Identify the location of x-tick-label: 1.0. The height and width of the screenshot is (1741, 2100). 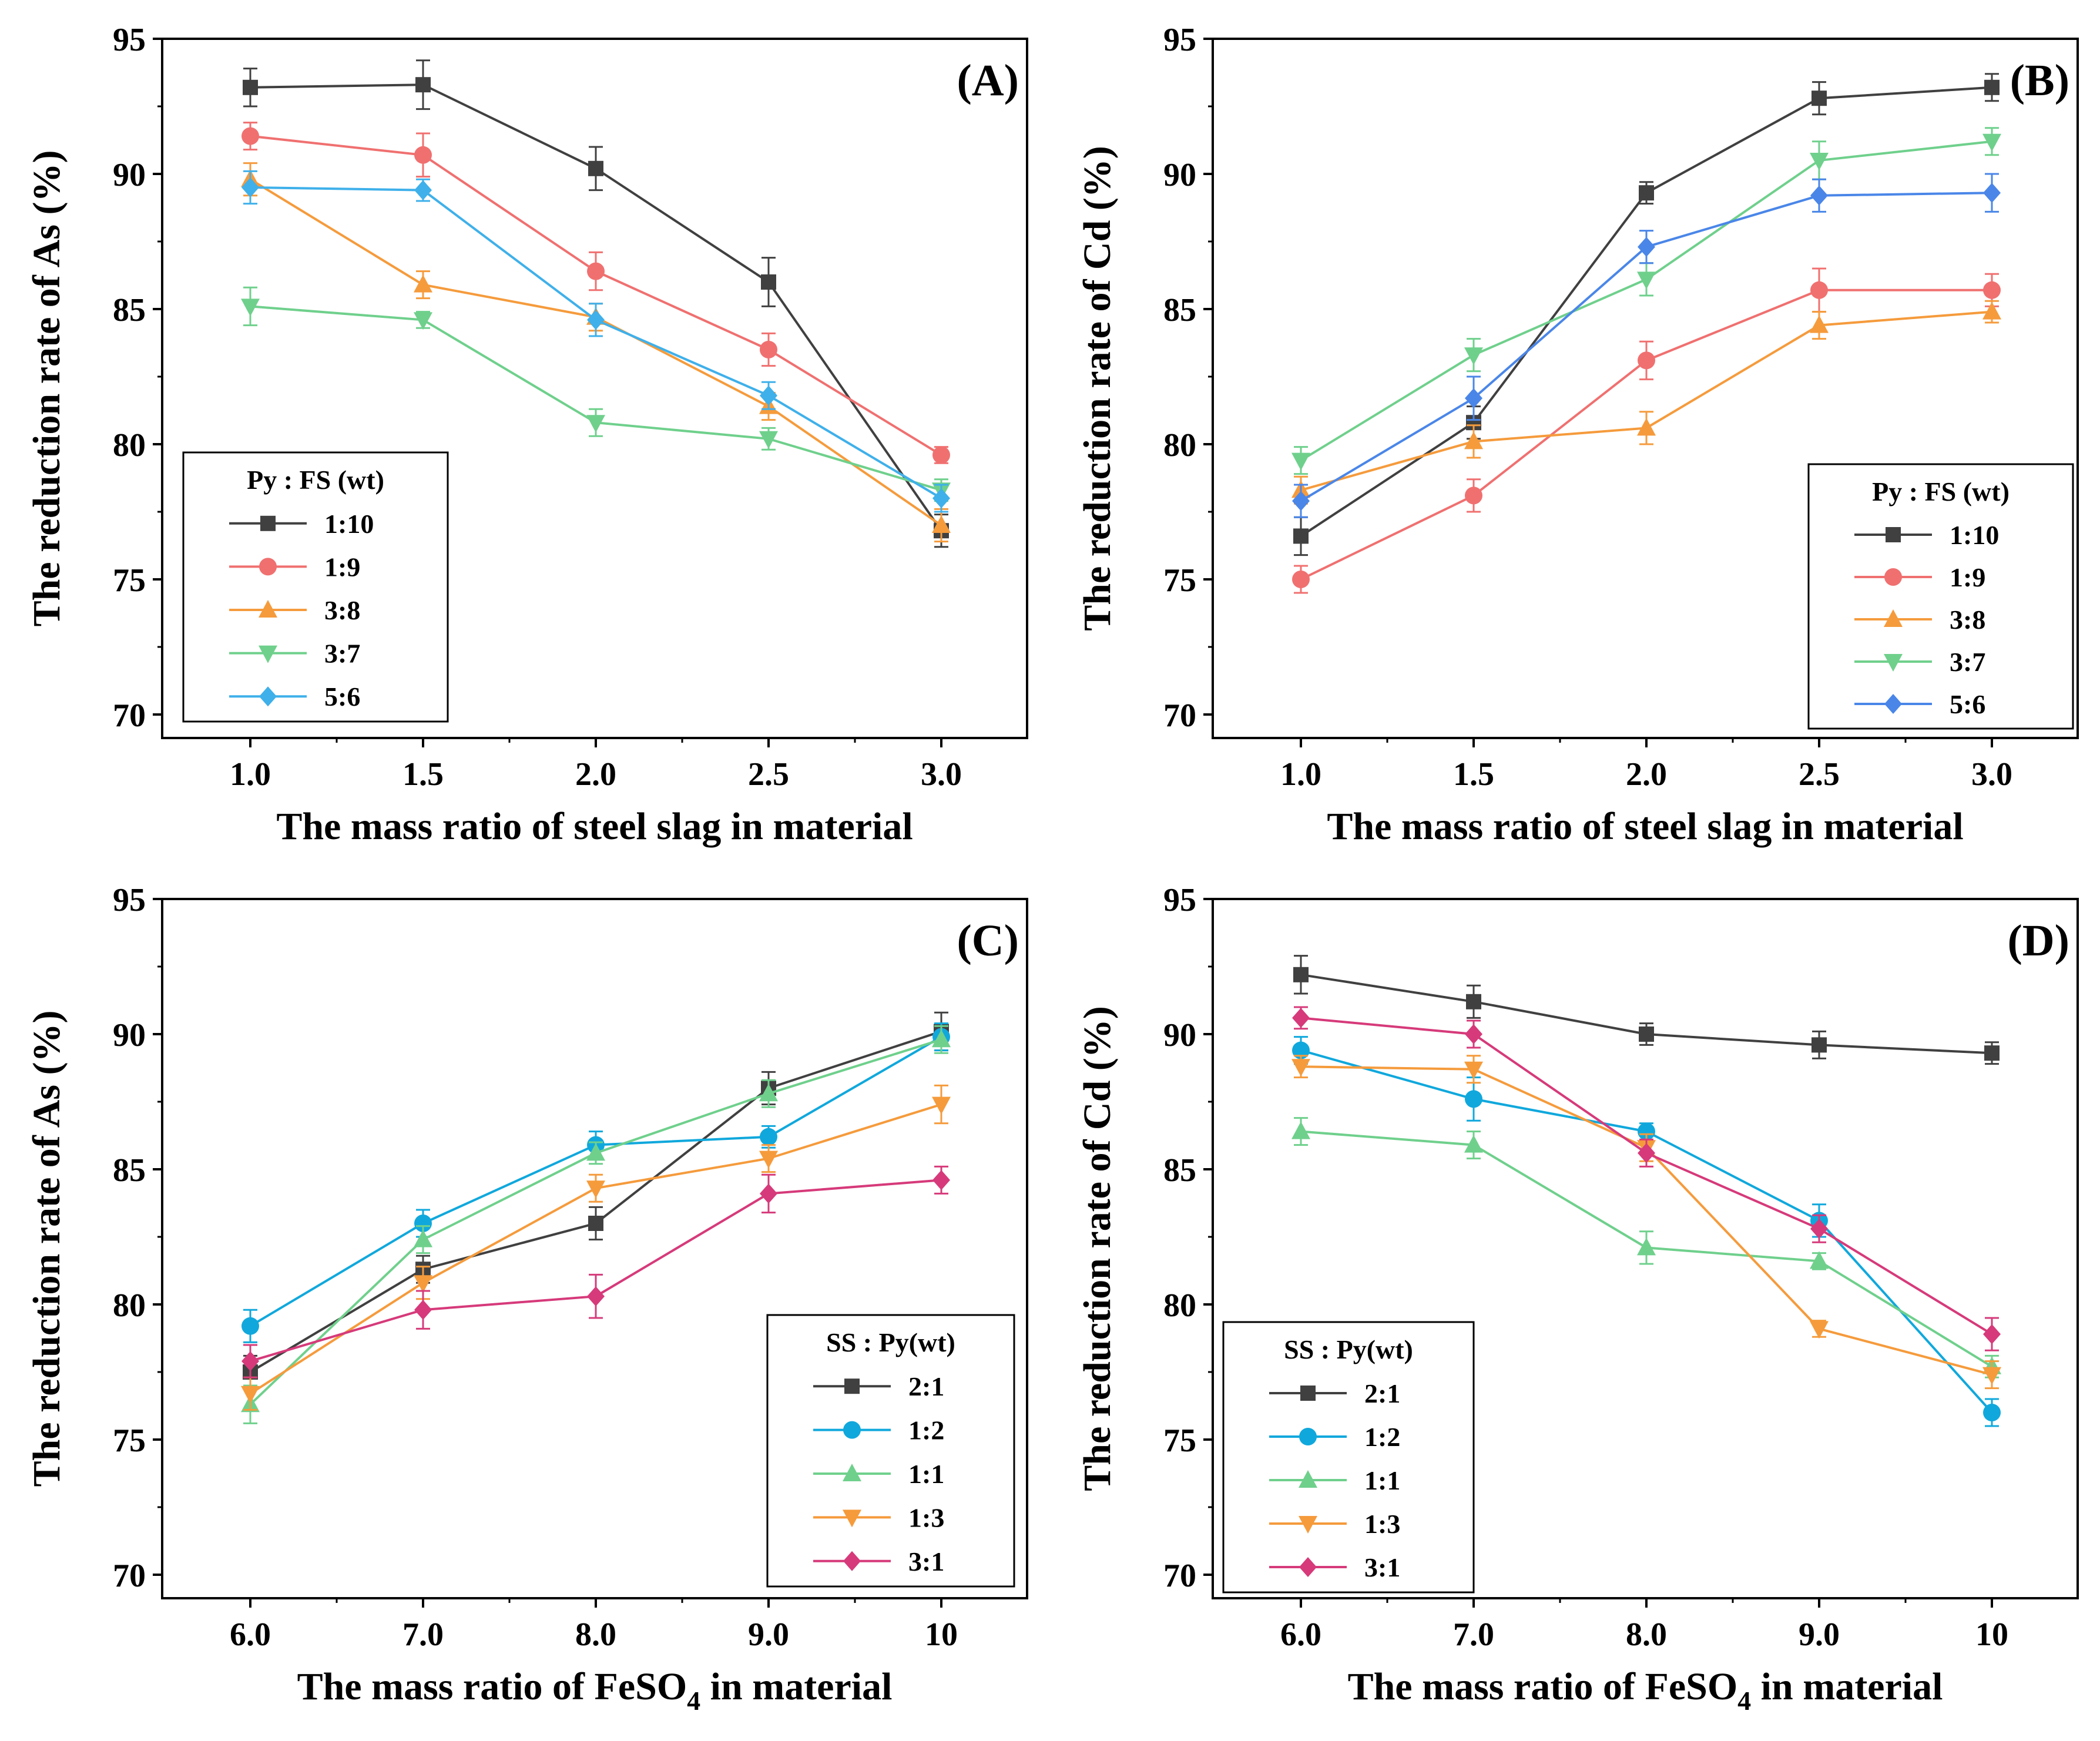
(1300, 774).